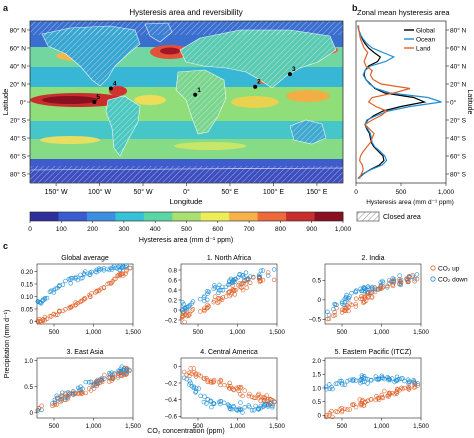 The width and height of the screenshot is (474, 438). What do you see at coordinates (18, 49) in the screenshot?
I see `map-ytick-label: 60° N` at bounding box center [18, 49].